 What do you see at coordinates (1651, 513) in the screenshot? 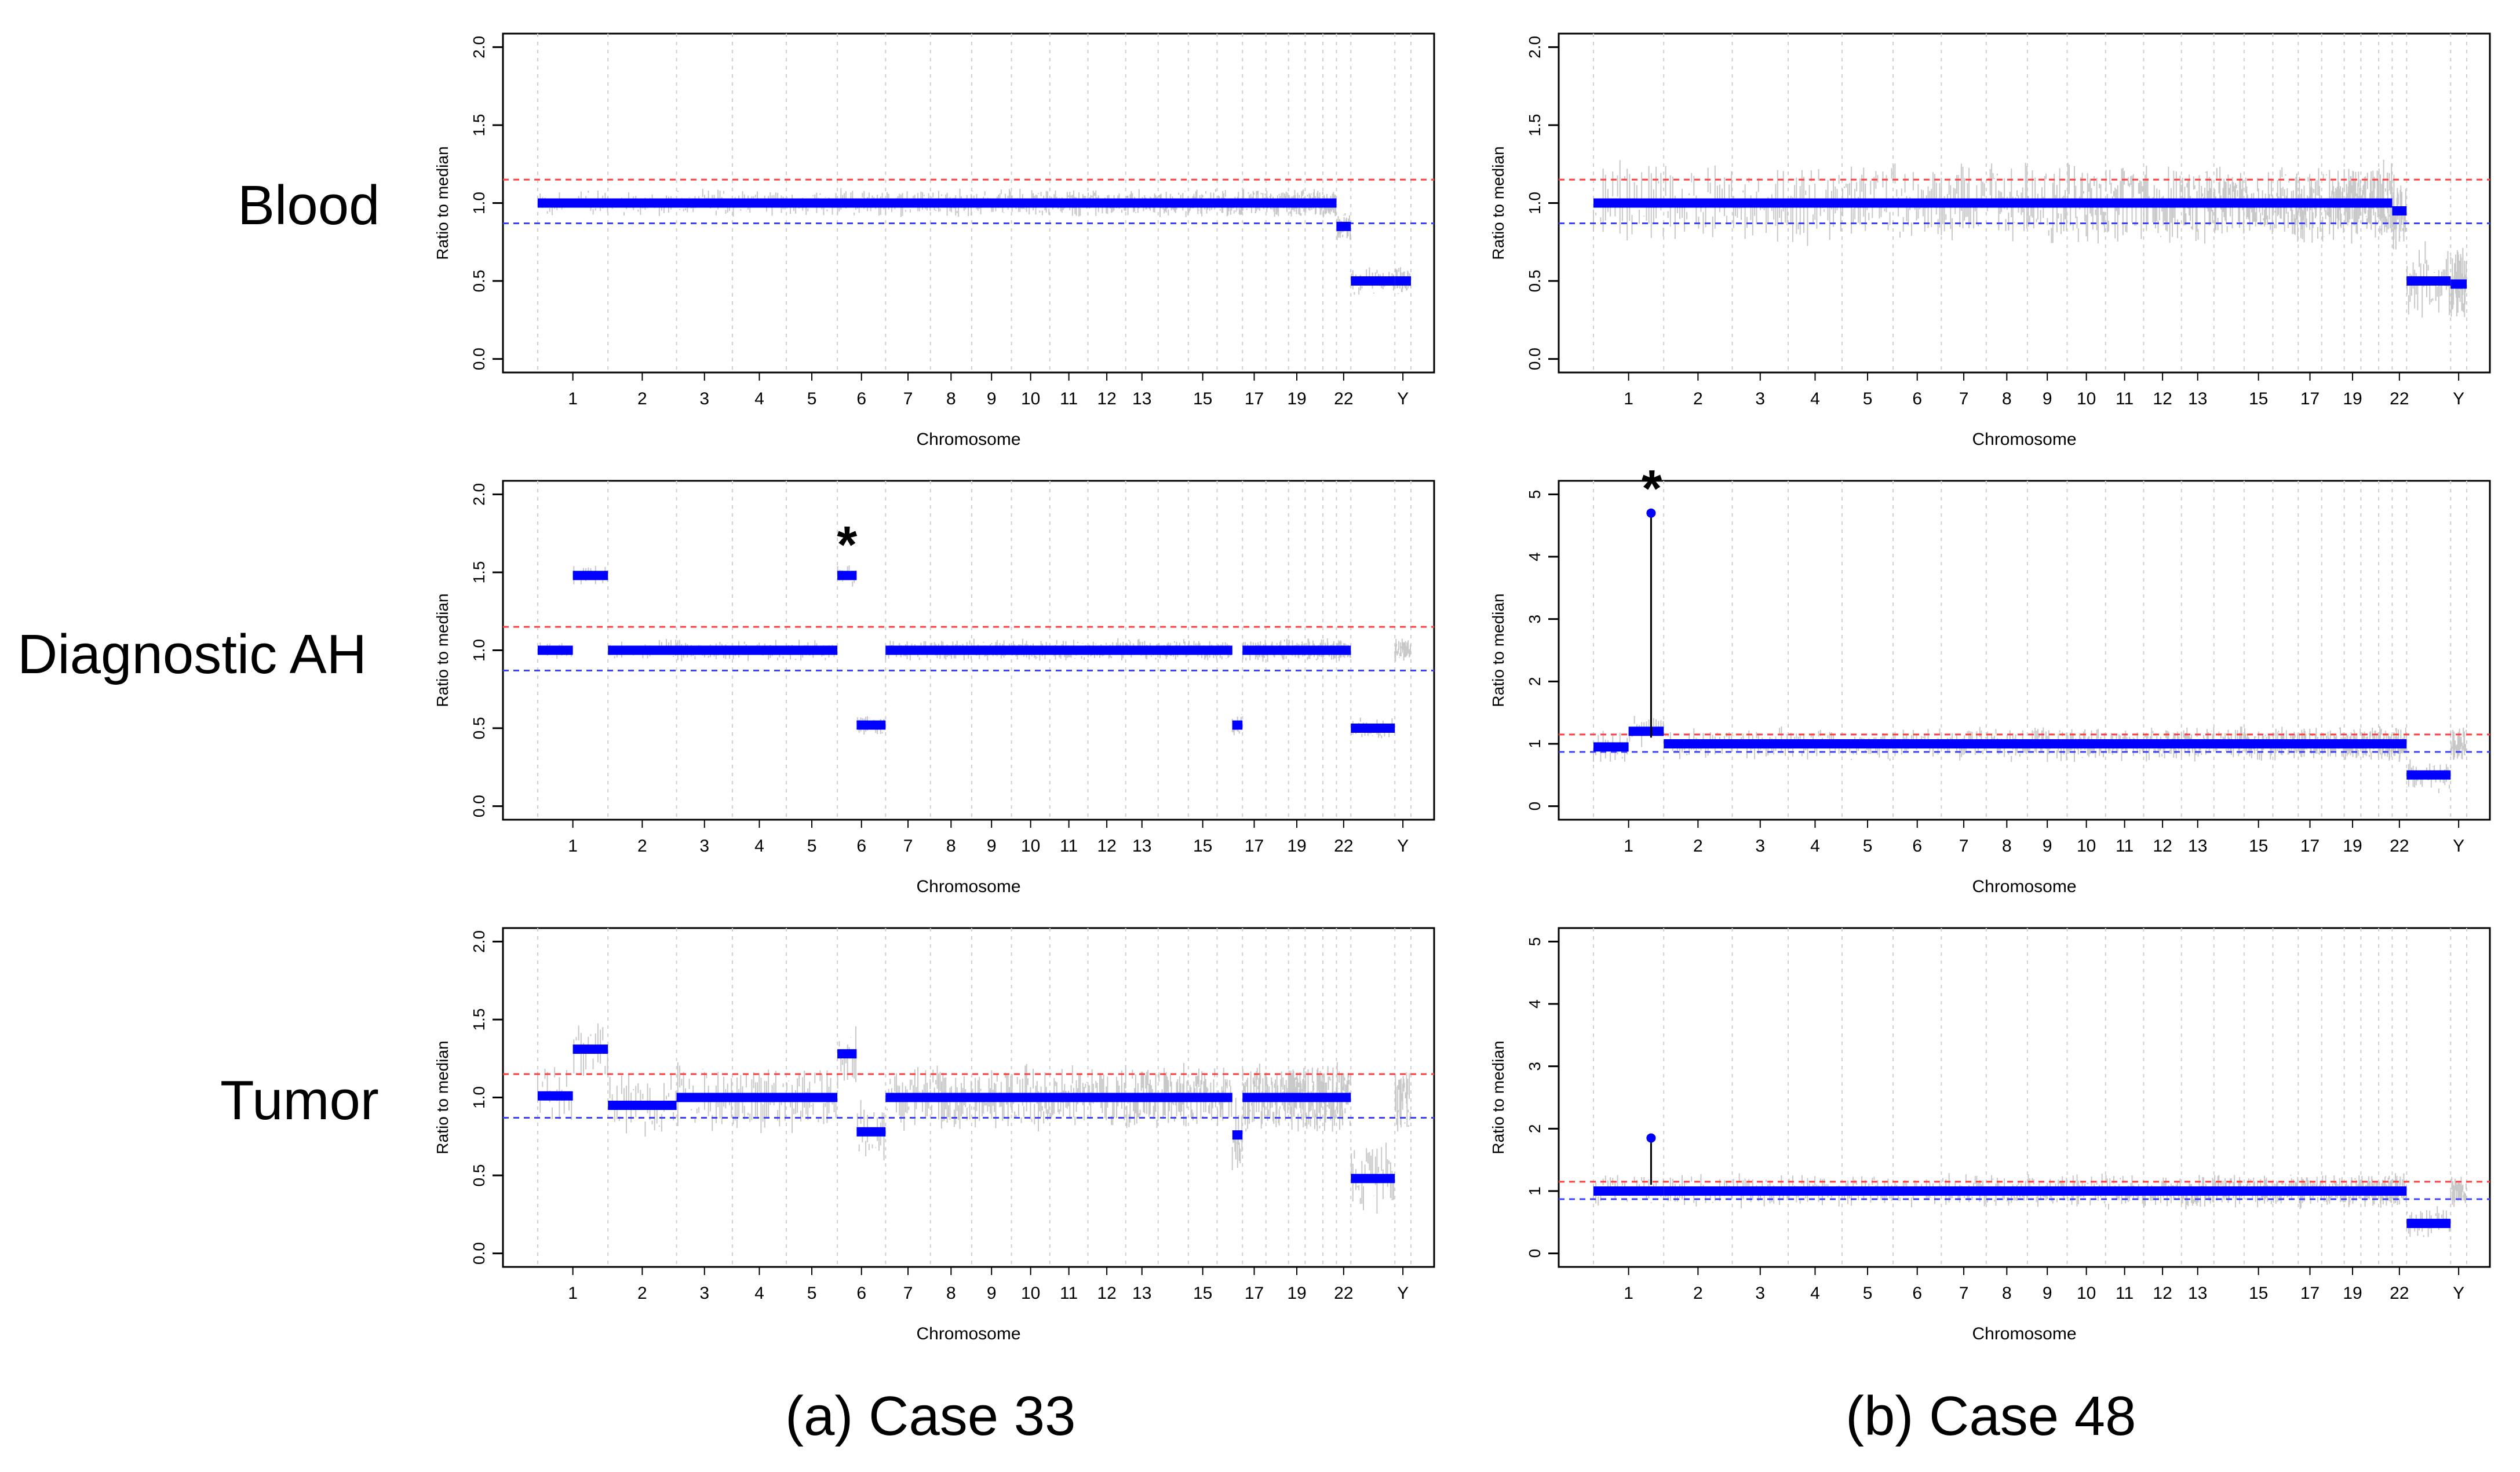
I see `segment-point` at bounding box center [1651, 513].